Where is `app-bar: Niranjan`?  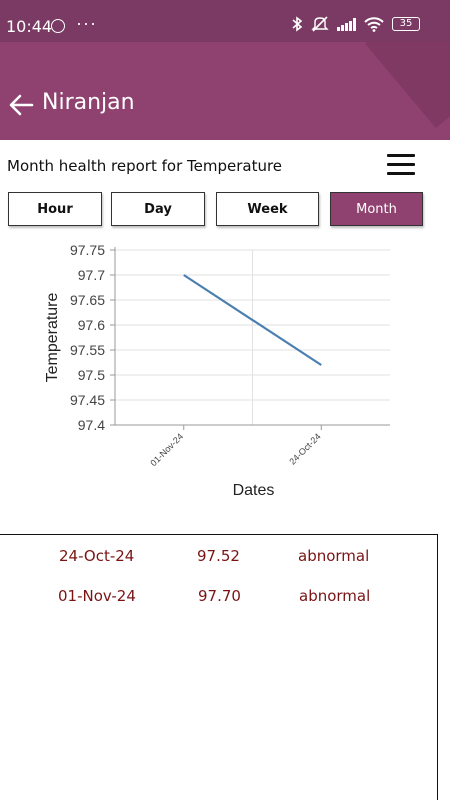
app-bar: Niranjan is located at coordinates (225, 91).